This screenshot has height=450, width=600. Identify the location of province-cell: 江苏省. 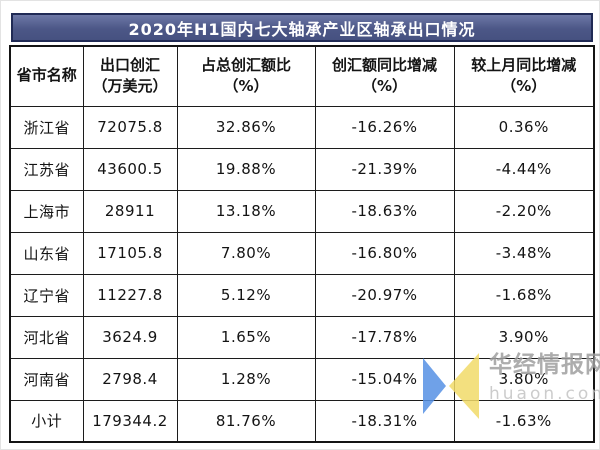
(46, 169).